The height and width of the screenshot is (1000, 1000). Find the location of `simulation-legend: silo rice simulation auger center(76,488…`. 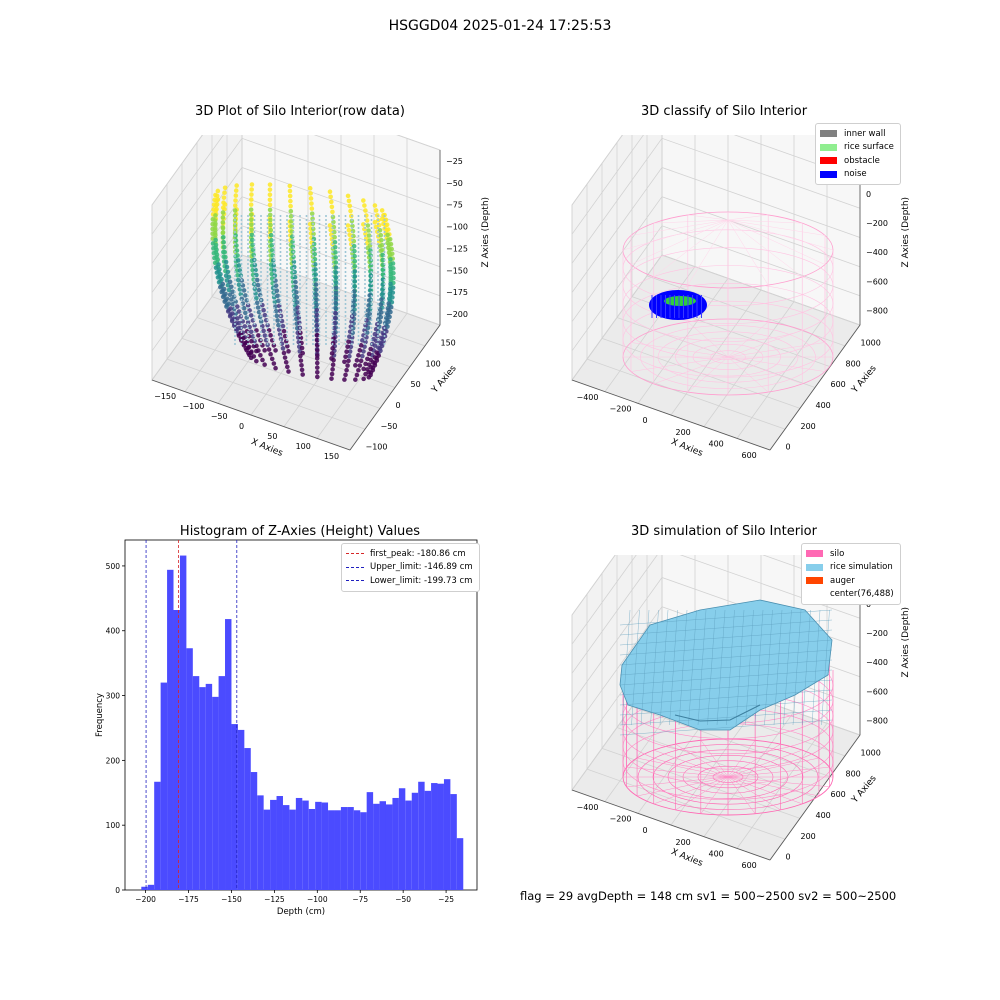

simulation-legend: silo rice simulation auger center(76,488… is located at coordinates (851, 574).